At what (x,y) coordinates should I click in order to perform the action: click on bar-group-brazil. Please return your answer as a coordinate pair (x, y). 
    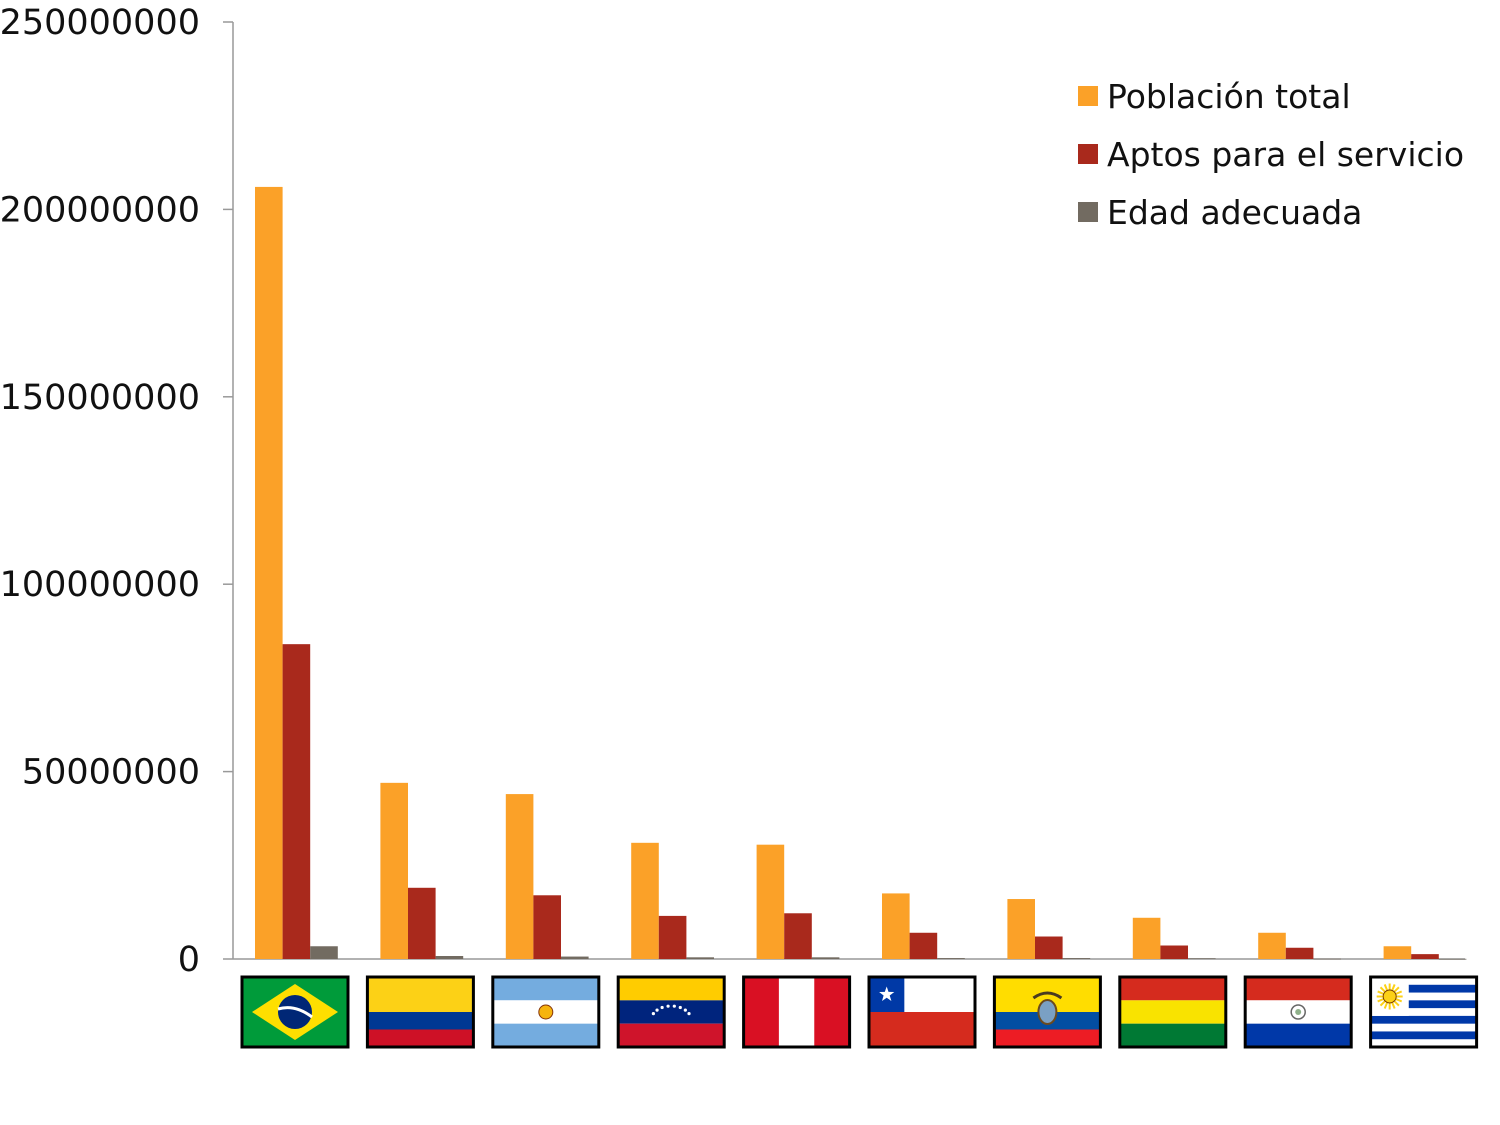
    Looking at the image, I should click on (296, 573).